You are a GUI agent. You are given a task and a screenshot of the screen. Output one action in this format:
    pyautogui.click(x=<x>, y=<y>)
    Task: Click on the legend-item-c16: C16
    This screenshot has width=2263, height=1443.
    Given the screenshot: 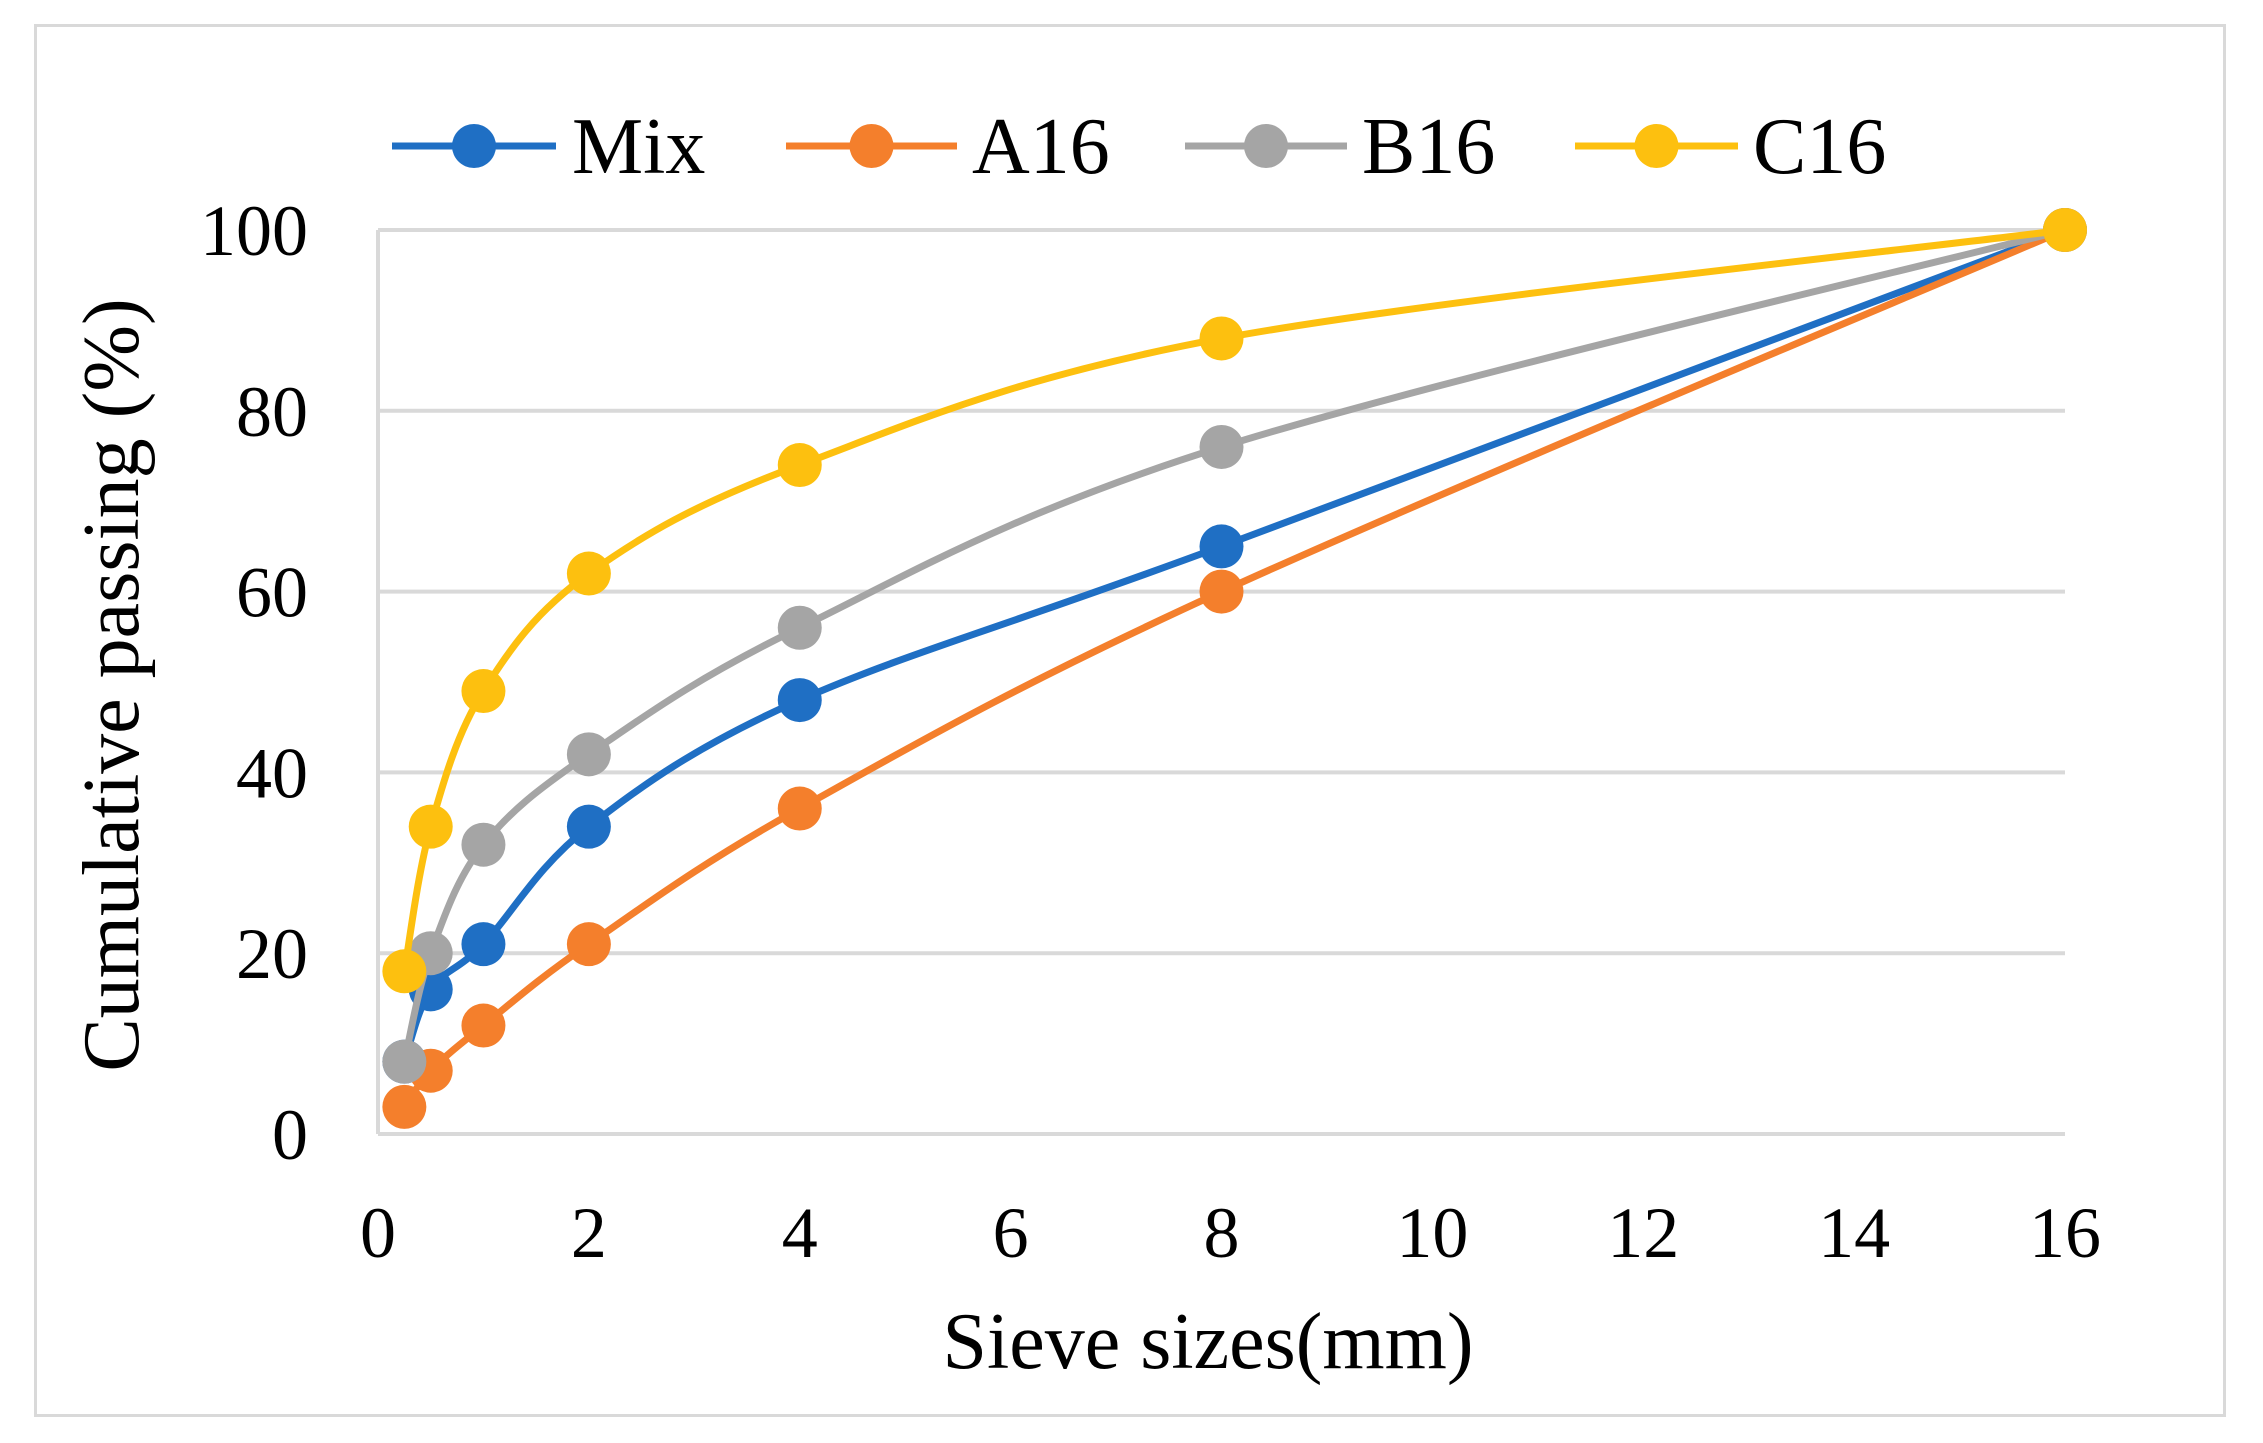 What is the action you would take?
    pyautogui.click(x=1730, y=147)
    